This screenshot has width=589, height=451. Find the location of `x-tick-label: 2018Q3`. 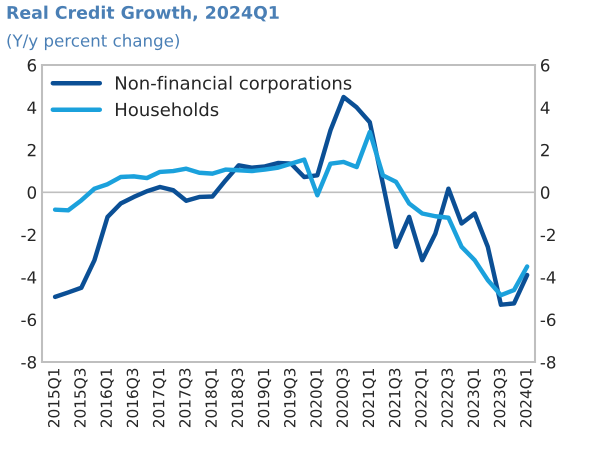

x-tick-label: 2018Q3 is located at coordinates (238, 398).